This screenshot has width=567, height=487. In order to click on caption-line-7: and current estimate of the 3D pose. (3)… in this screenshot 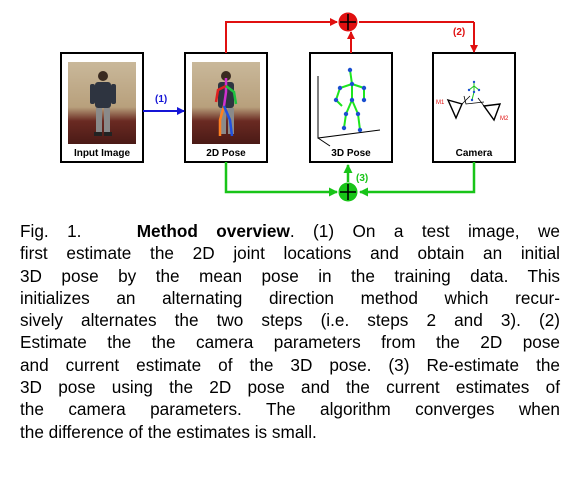, I will do `click(290, 364)`.